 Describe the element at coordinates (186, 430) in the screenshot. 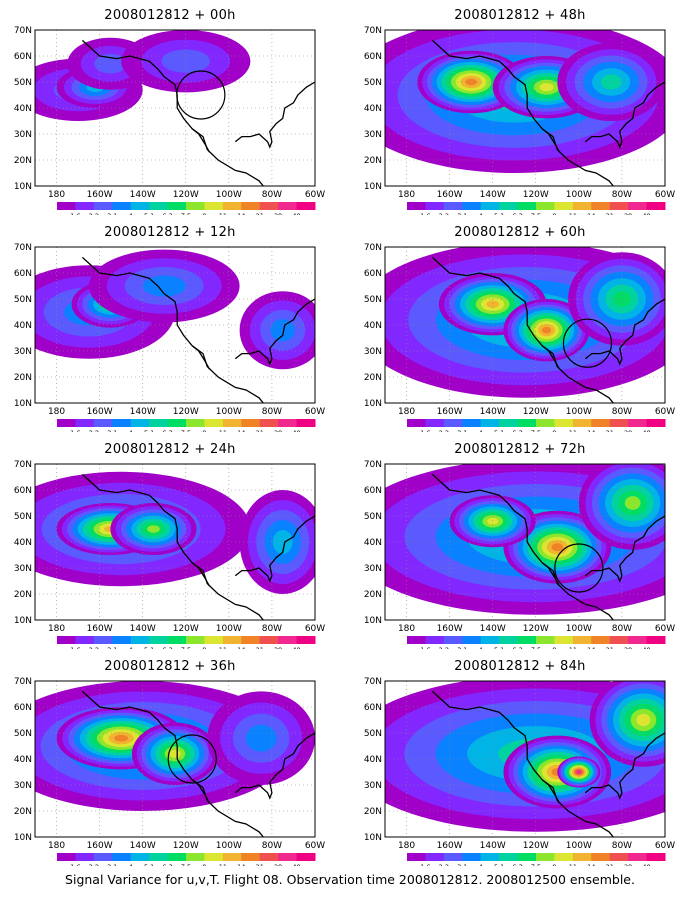

I see `colorbar-label: 7.5` at that location.